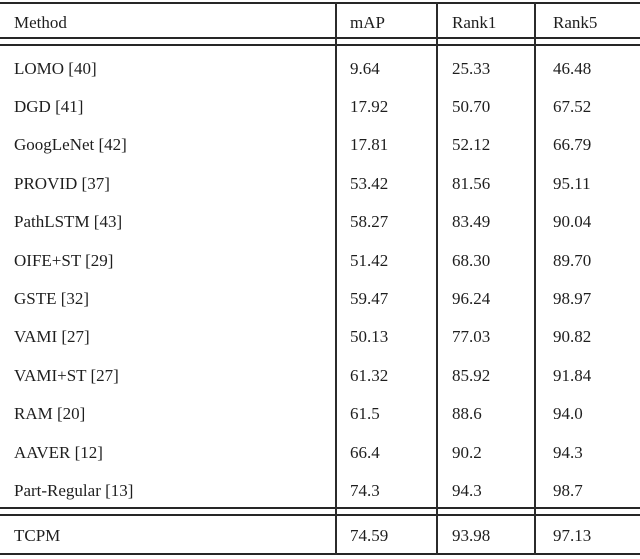 The image size is (640, 559). I want to click on table-row: LOMO [40] 9.64 25.33 46.48, so click(320, 65).